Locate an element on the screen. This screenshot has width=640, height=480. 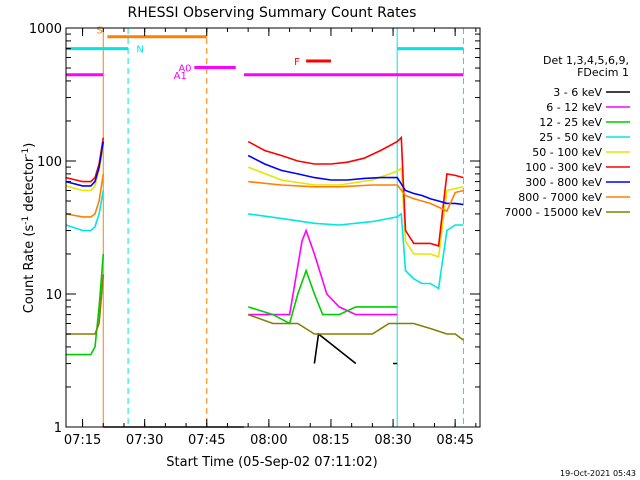
legend-entry-label: 50 - 100 keV is located at coordinates (567, 152).